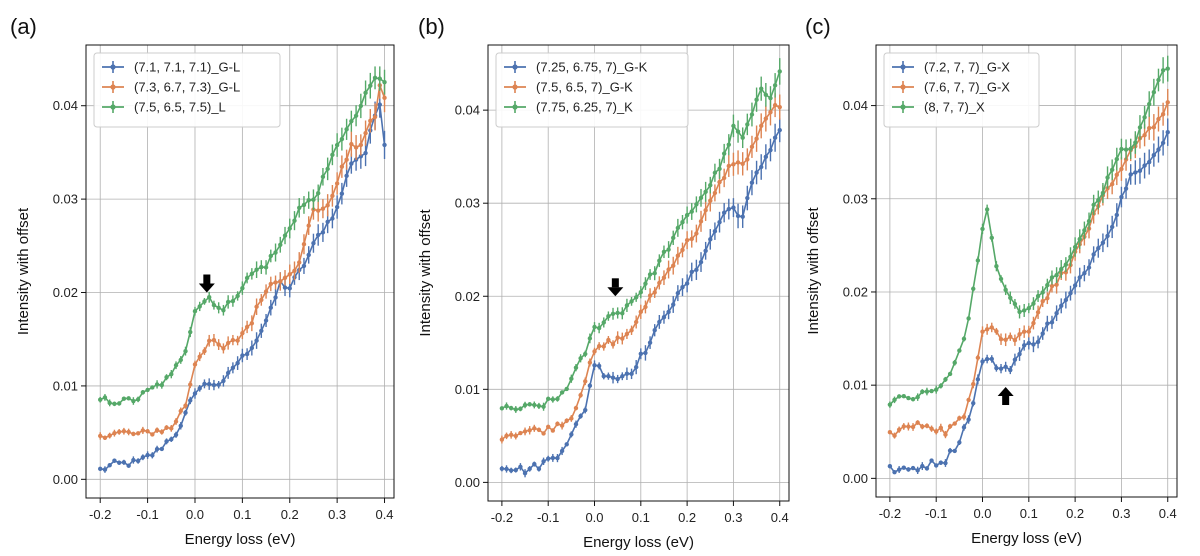  What do you see at coordinates (187, 67) in the screenshot?
I see `legend-label: (7.1, 7.1, 7.1)_G-L` at bounding box center [187, 67].